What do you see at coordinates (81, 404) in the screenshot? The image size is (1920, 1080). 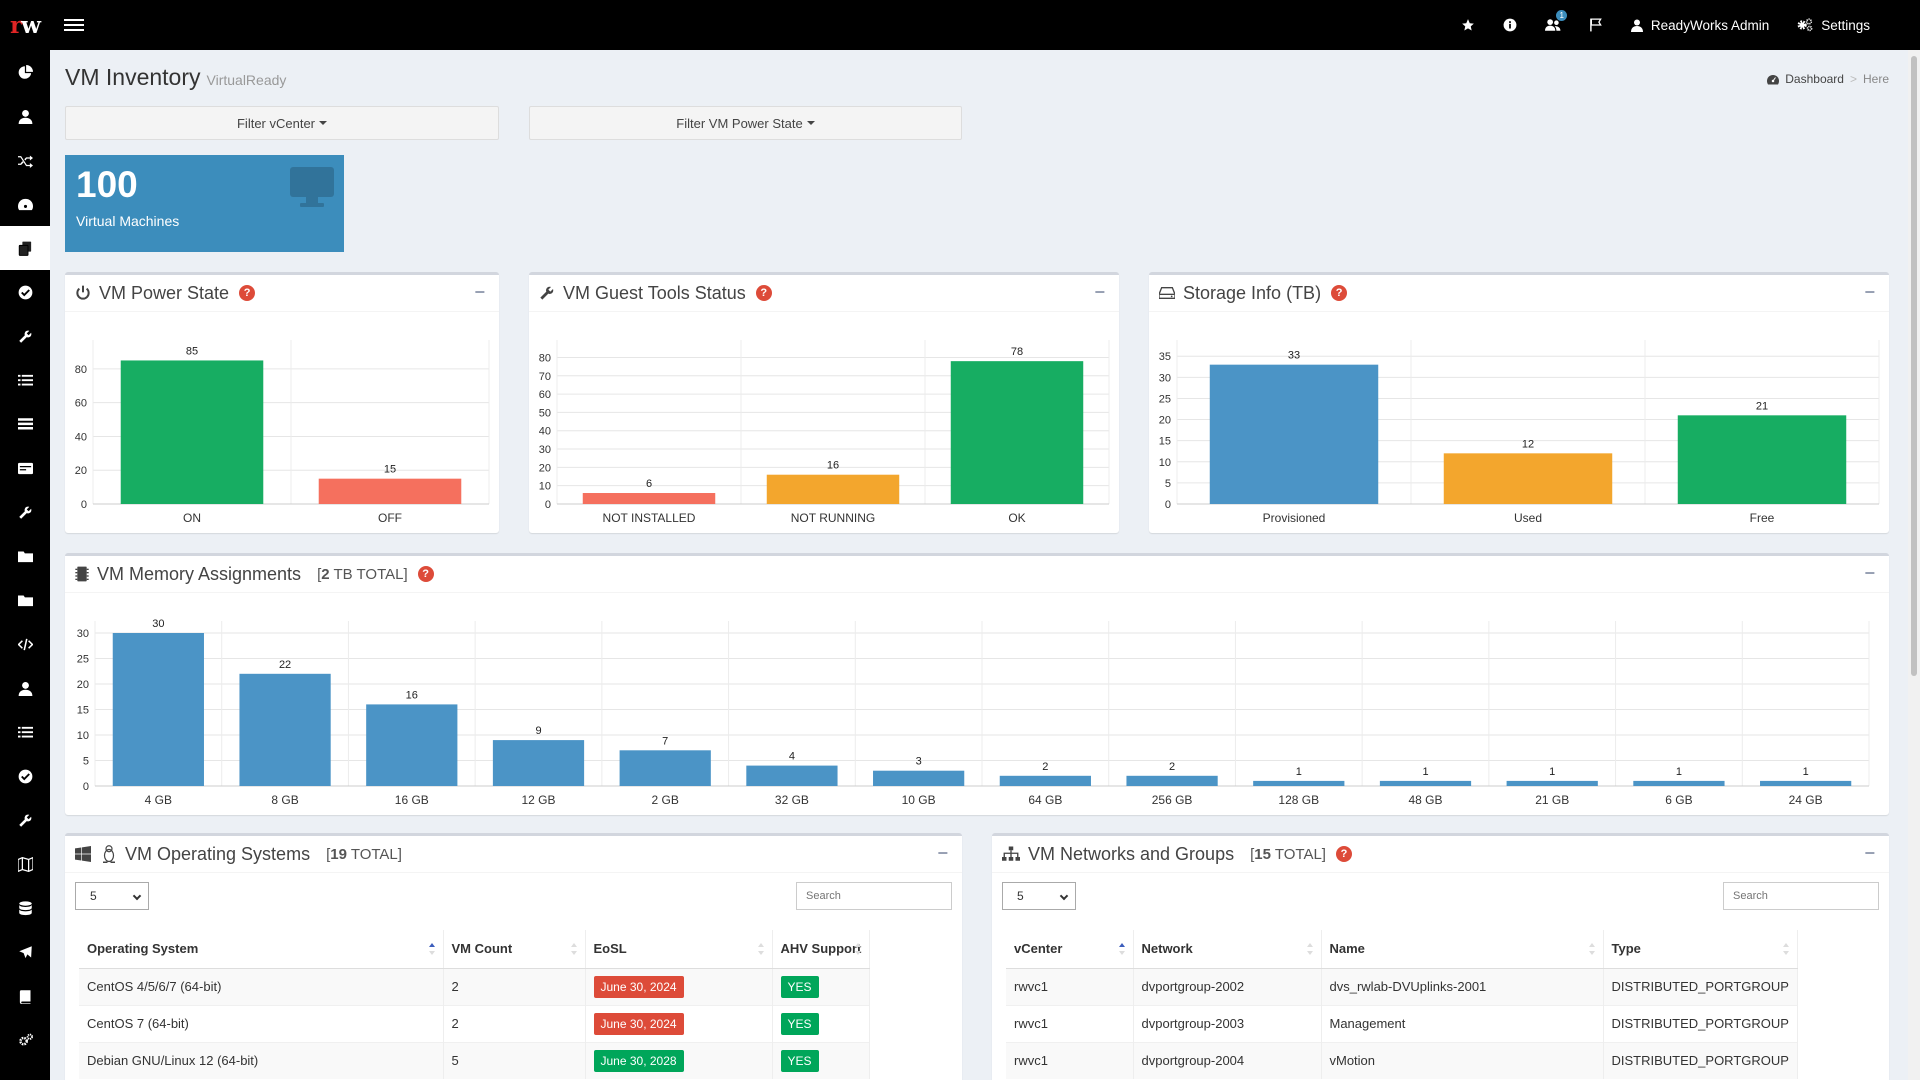 I see `y-tick-label: 60` at bounding box center [81, 404].